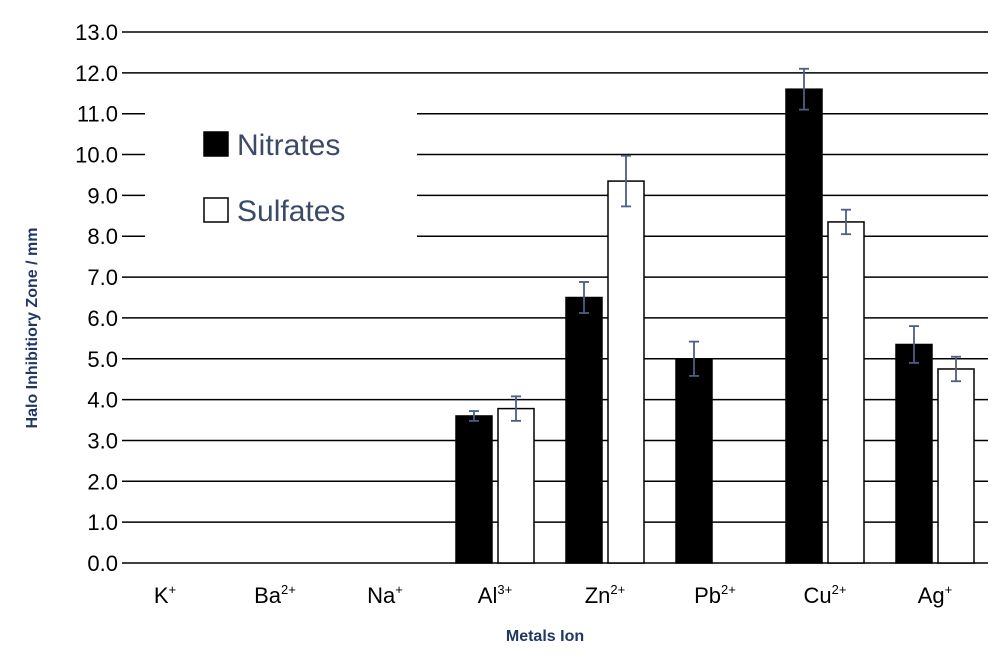 This screenshot has width=1000, height=658. I want to click on bar-nitrates-cu, so click(804, 326).